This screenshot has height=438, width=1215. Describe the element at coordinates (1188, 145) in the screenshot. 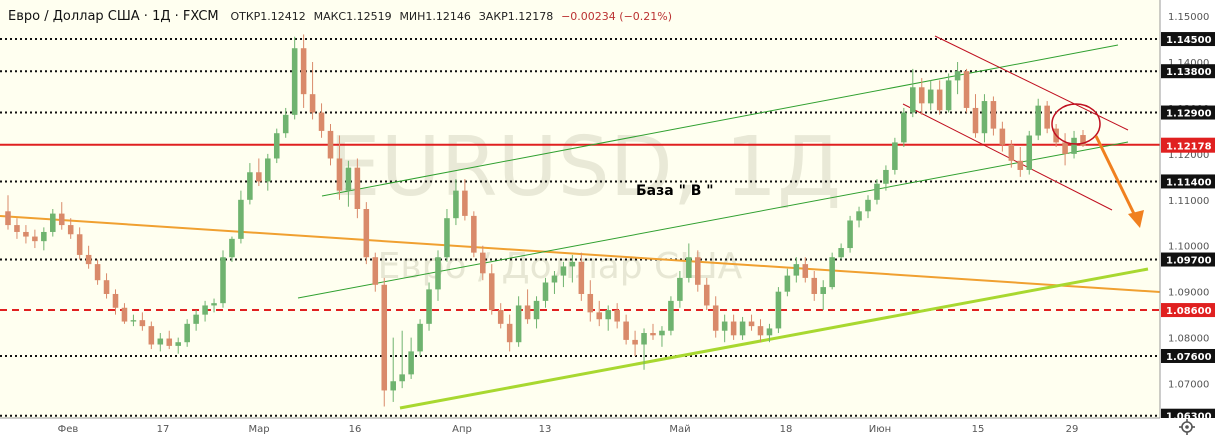

I see `current-price-label: 1.12178` at that location.